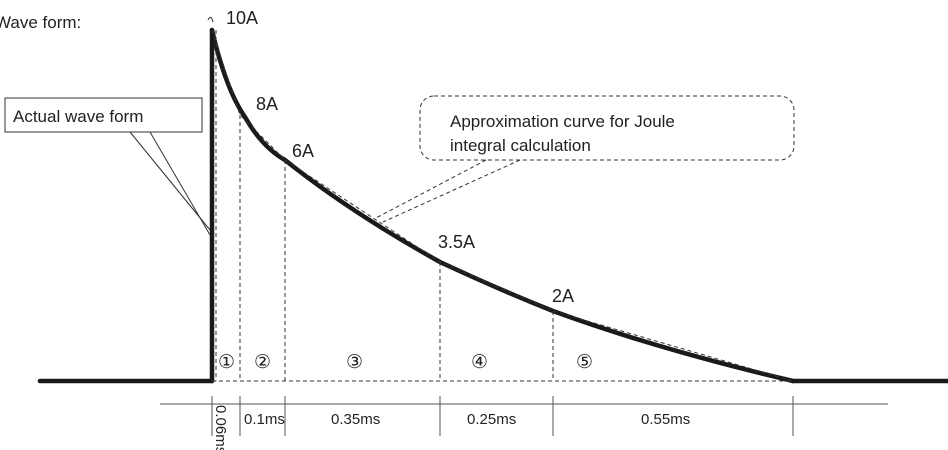 The height and width of the screenshot is (450, 948). Describe the element at coordinates (584, 362) in the screenshot. I see `segment-number-5: ⑤` at that location.